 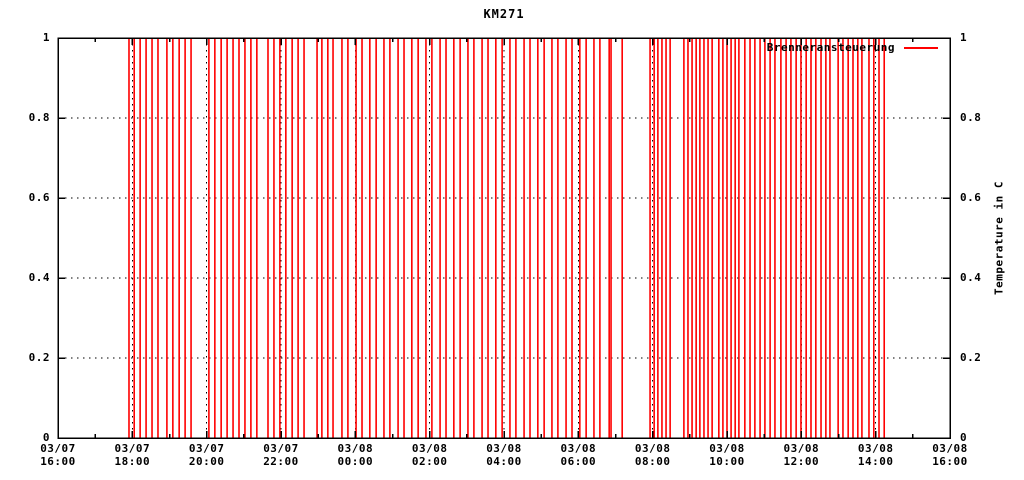 What do you see at coordinates (971, 277) in the screenshot?
I see `y-tick-label-right: 0.4` at bounding box center [971, 277].